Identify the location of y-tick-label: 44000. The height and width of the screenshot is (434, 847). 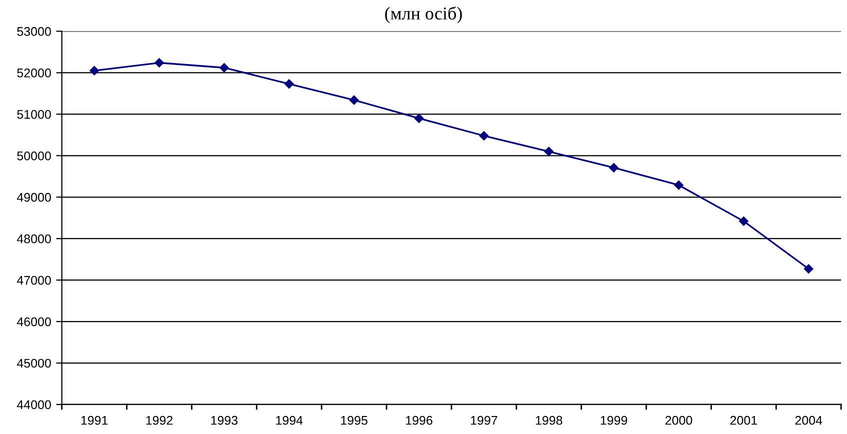
(33, 405).